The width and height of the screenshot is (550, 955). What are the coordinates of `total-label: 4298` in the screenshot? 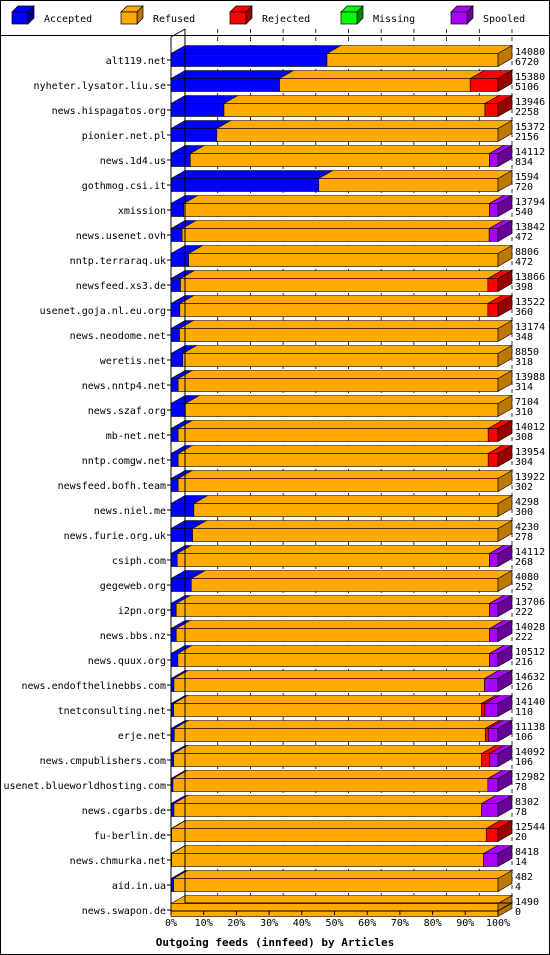 It's located at (527, 502).